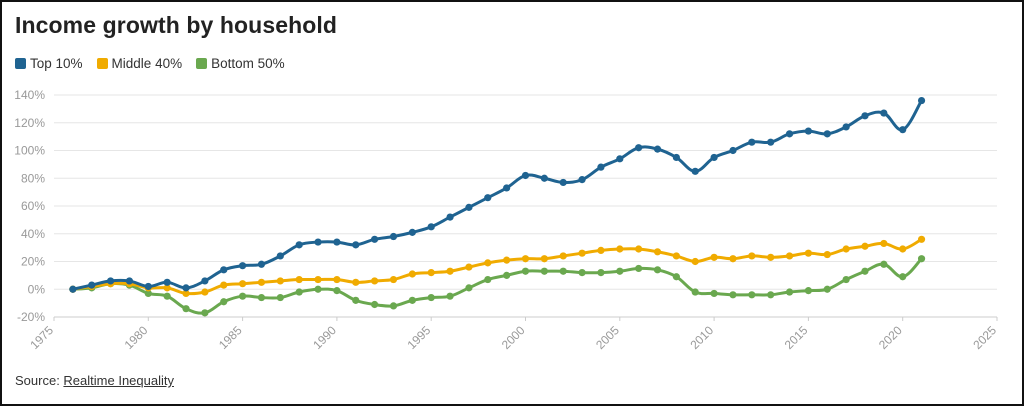 The image size is (1024, 406). I want to click on y-tick-label: 120%, so click(29, 123).